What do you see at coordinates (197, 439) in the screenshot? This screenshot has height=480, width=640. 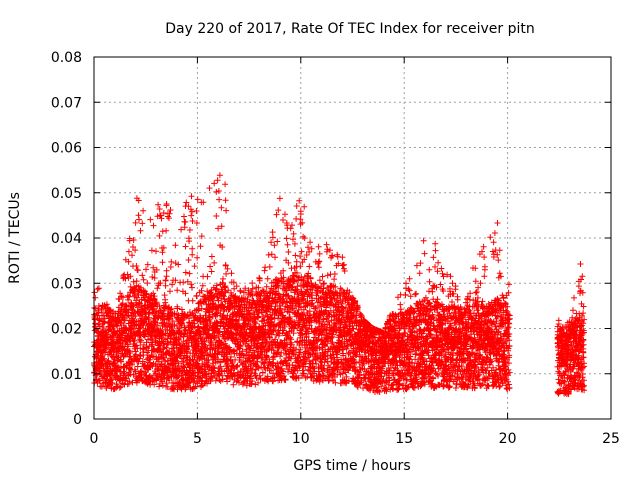 I see `x-tick-label: 5` at bounding box center [197, 439].